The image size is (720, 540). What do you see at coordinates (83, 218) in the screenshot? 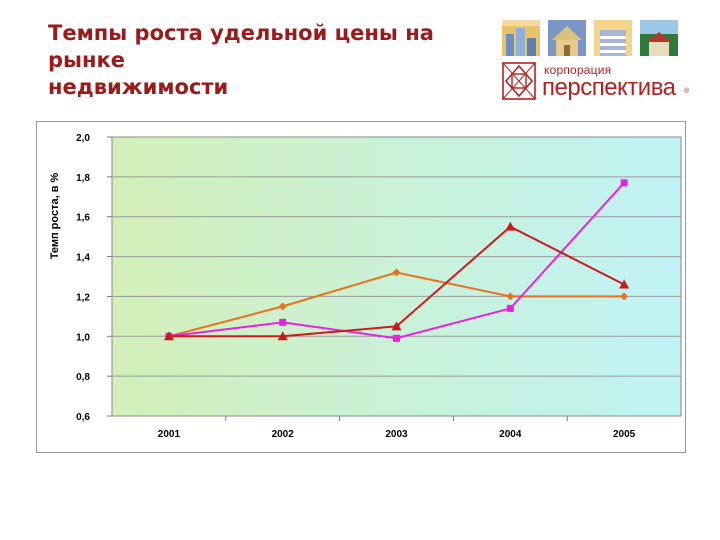
I see `y-tick-label: 1,6` at bounding box center [83, 218].